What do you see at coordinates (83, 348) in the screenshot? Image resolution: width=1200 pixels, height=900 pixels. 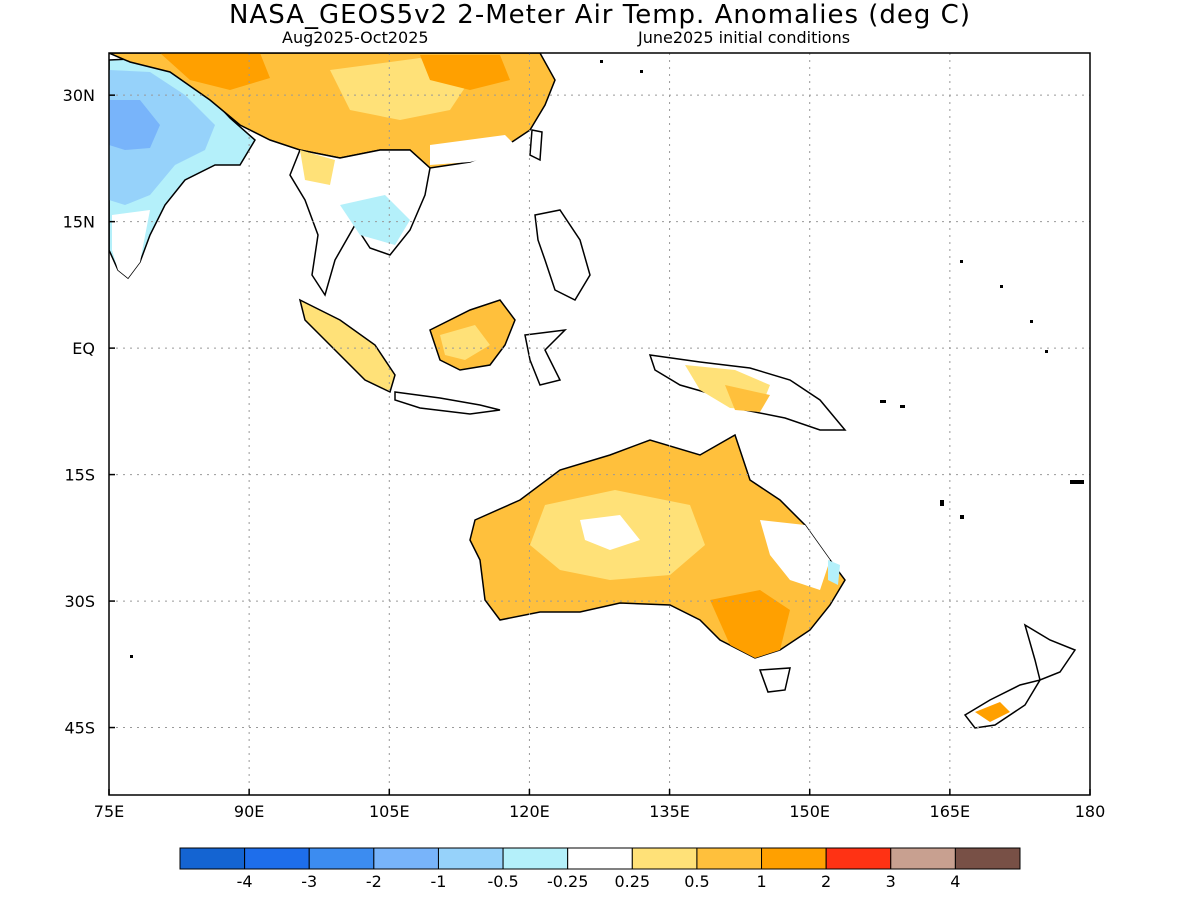 I see `y-tick-label: EQ` at bounding box center [83, 348].